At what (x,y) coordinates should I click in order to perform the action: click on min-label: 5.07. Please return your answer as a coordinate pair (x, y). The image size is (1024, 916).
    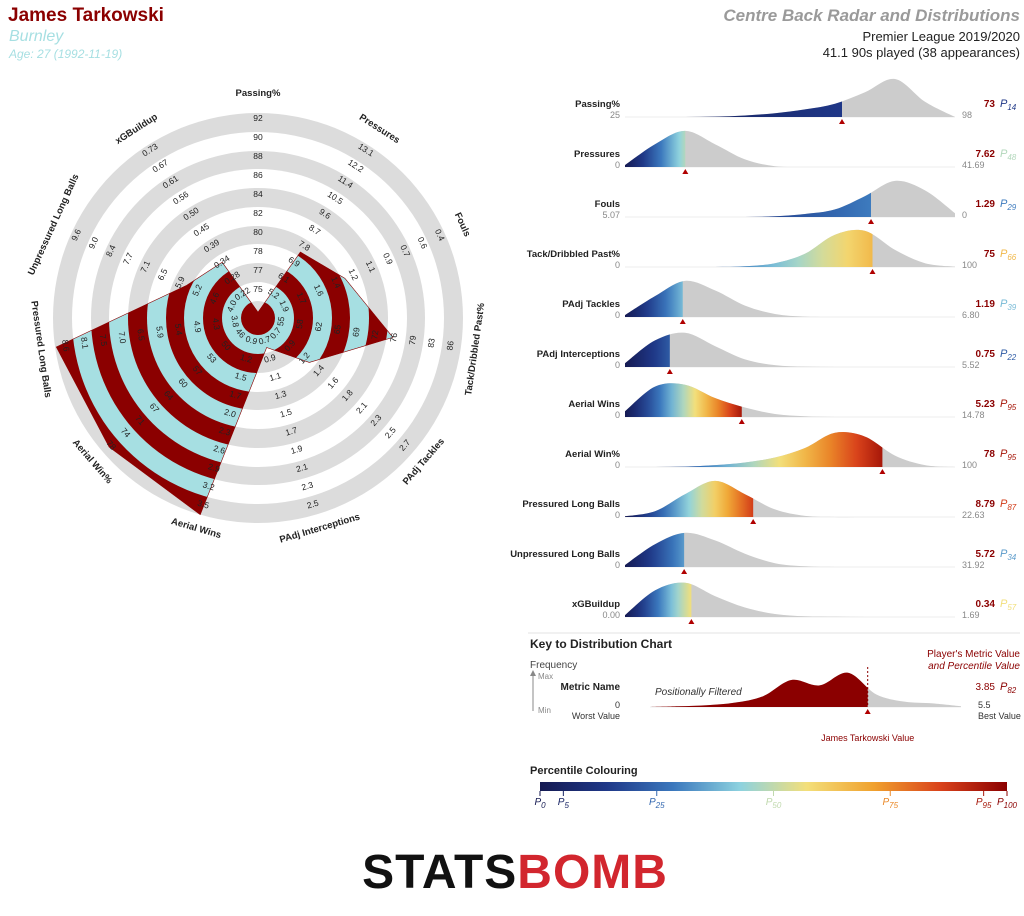
    Looking at the image, I should click on (611, 215).